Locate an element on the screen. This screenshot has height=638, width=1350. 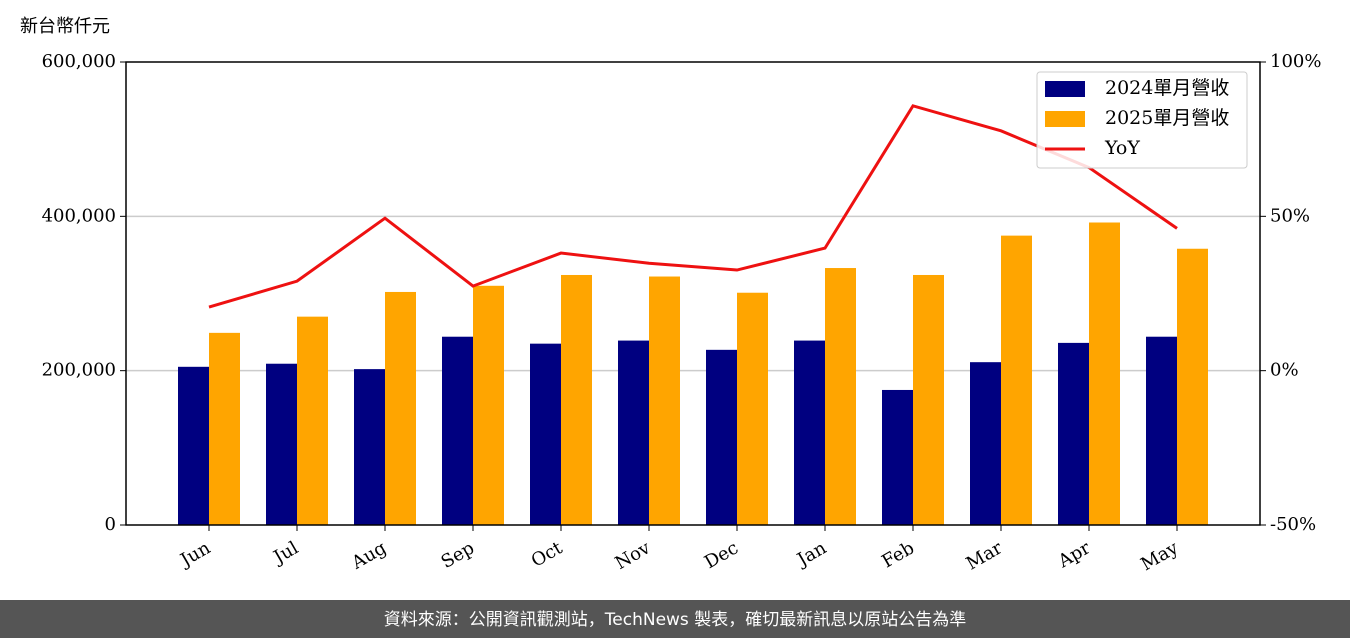
legend-label: 2025單月營收 is located at coordinates (1167, 118).